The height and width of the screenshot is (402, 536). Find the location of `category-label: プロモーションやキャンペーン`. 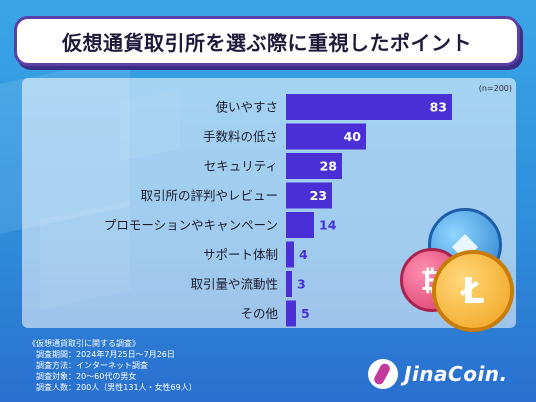

category-label: プロモーションやキャンペーン is located at coordinates (191, 225).